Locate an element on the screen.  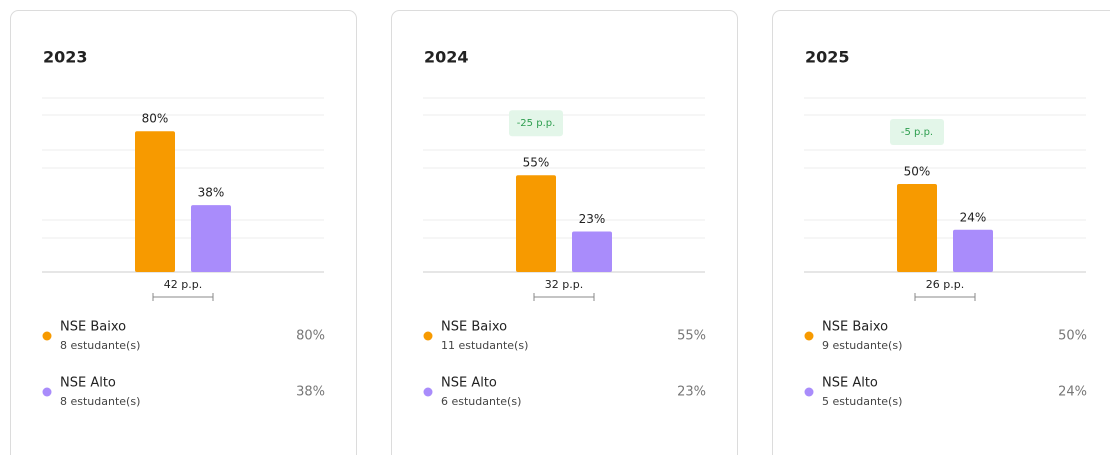
card-title: 2025 is located at coordinates (827, 57).